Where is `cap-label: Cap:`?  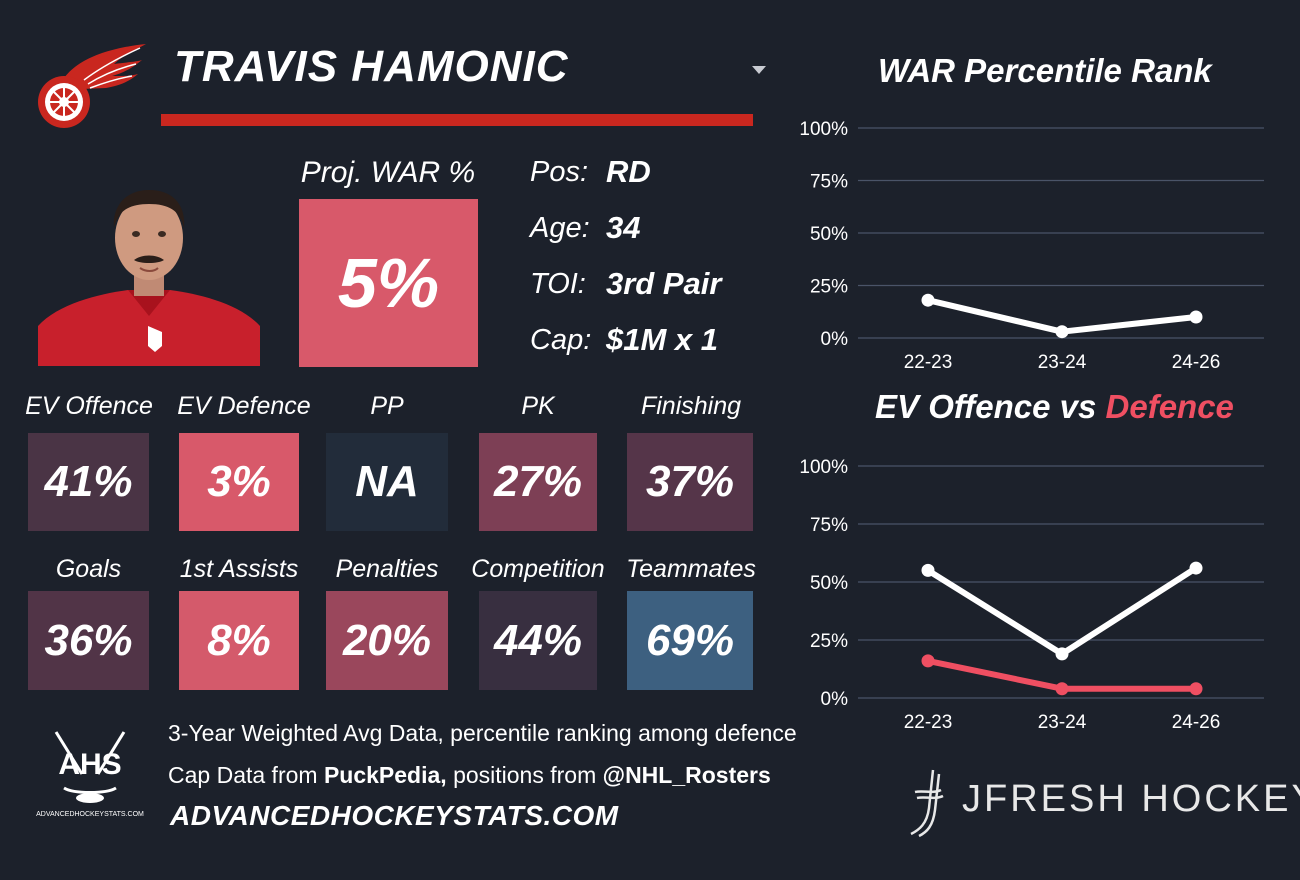 cap-label: Cap: is located at coordinates (561, 340).